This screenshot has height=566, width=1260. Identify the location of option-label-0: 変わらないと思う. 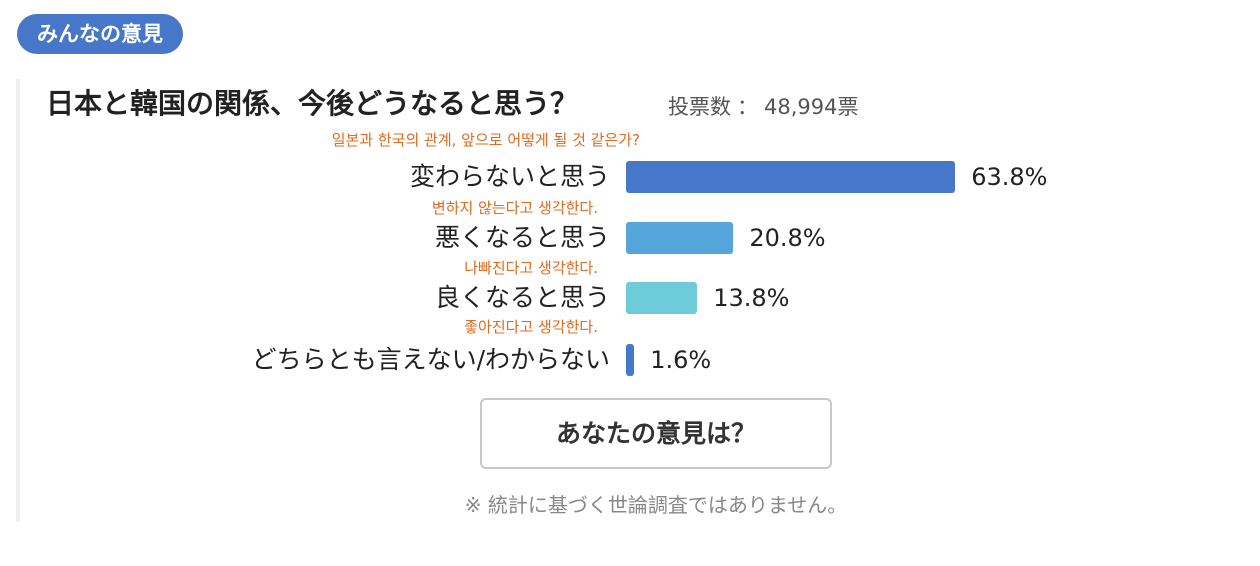
(509, 176).